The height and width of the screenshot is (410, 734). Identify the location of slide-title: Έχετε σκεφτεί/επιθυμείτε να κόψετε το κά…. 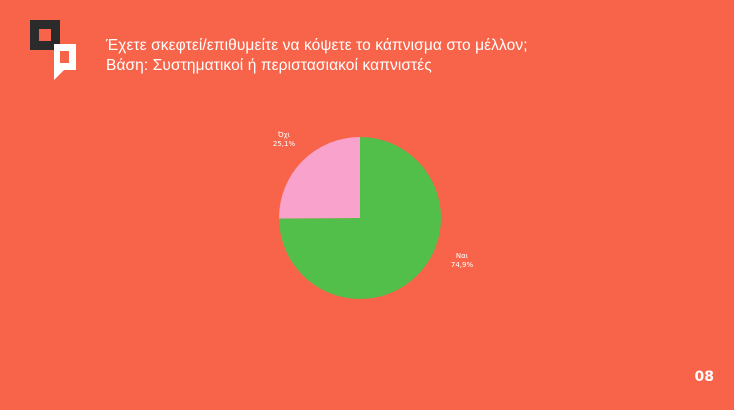
(317, 56).